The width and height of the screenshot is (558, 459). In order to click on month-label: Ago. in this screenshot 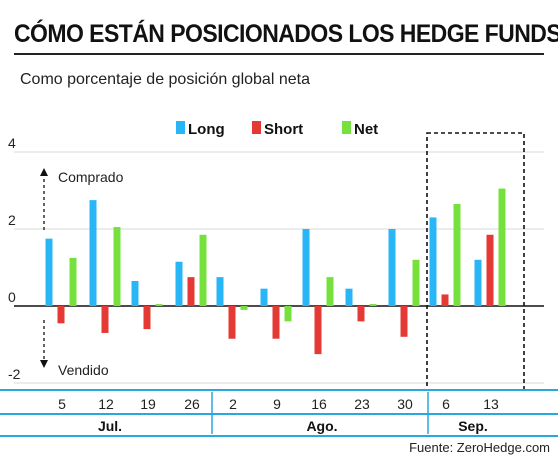, I will do `click(321, 426)`.